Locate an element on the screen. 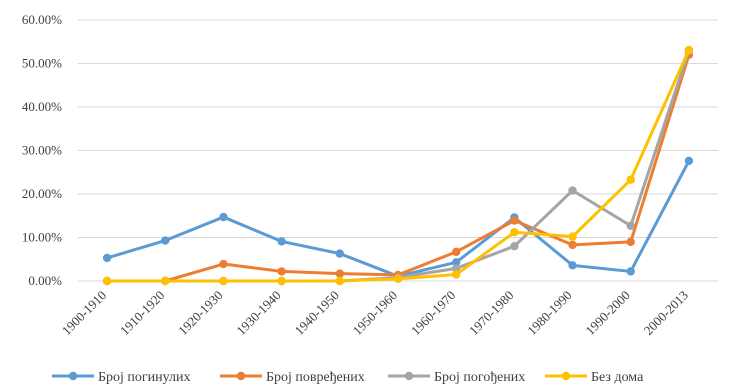  x-tick-label: 1920-1930 is located at coordinates (200, 313).